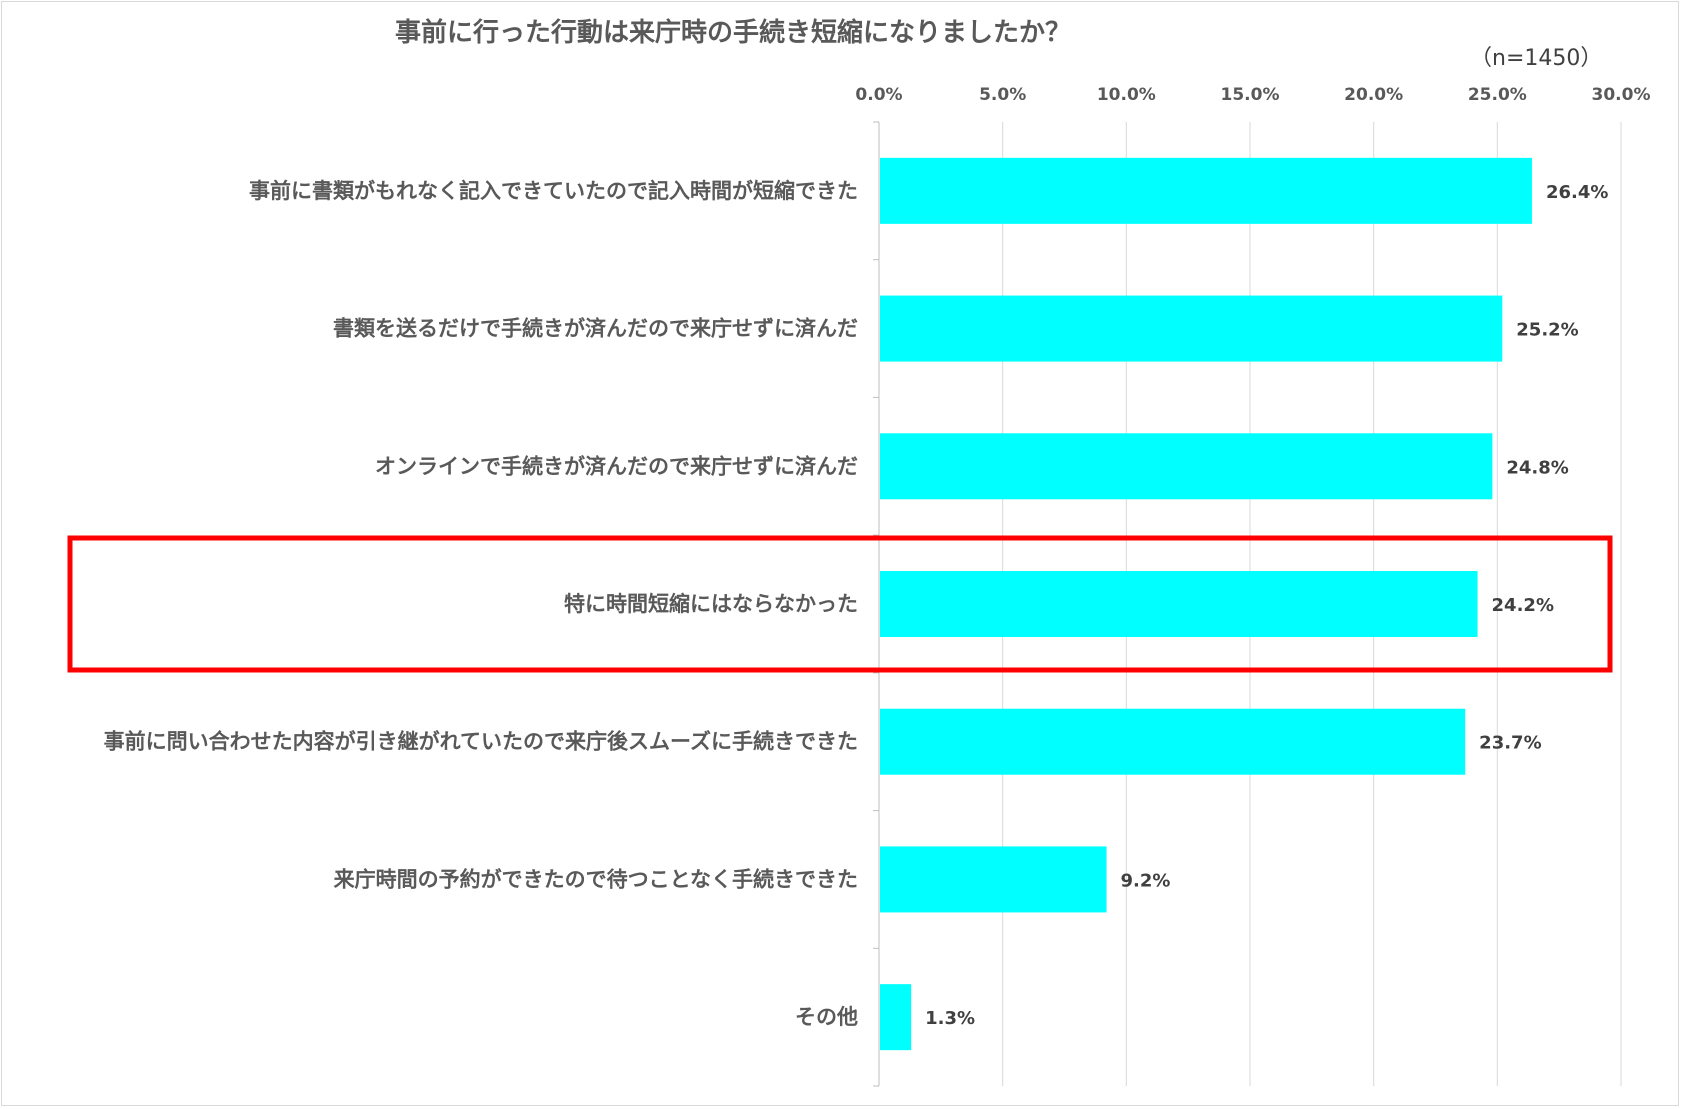  What do you see at coordinates (1373, 95) in the screenshot?
I see `x-tick-label: 20.0%` at bounding box center [1373, 95].